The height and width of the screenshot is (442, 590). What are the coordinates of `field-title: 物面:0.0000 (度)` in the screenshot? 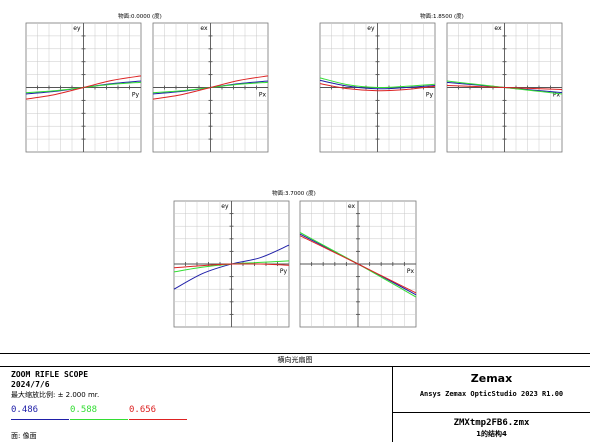 It's located at (140, 16).